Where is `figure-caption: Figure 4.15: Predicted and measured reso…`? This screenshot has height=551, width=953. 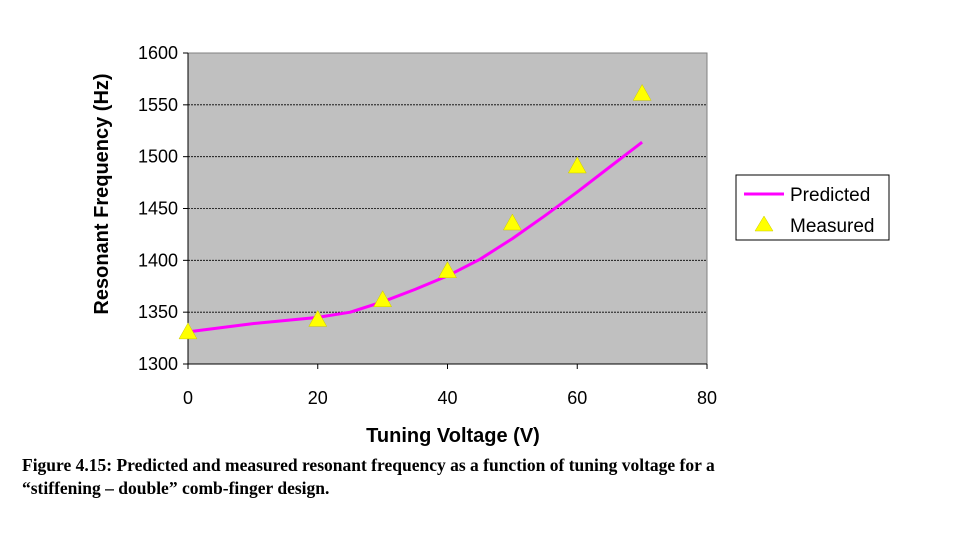
figure-caption: Figure 4.15: Predicted and measured reso… is located at coordinates (472, 477).